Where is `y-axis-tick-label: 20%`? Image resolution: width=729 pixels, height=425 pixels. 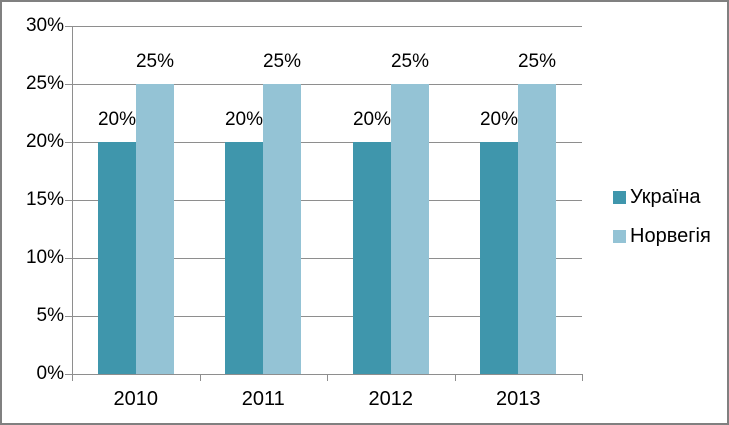 y-axis-tick-label: 20% is located at coordinates (44, 141).